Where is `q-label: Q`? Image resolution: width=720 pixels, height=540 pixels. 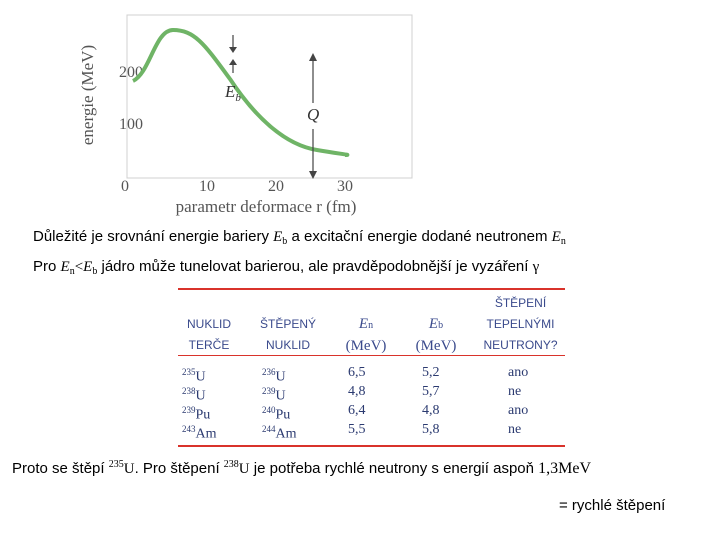 q-label: Q is located at coordinates (313, 114).